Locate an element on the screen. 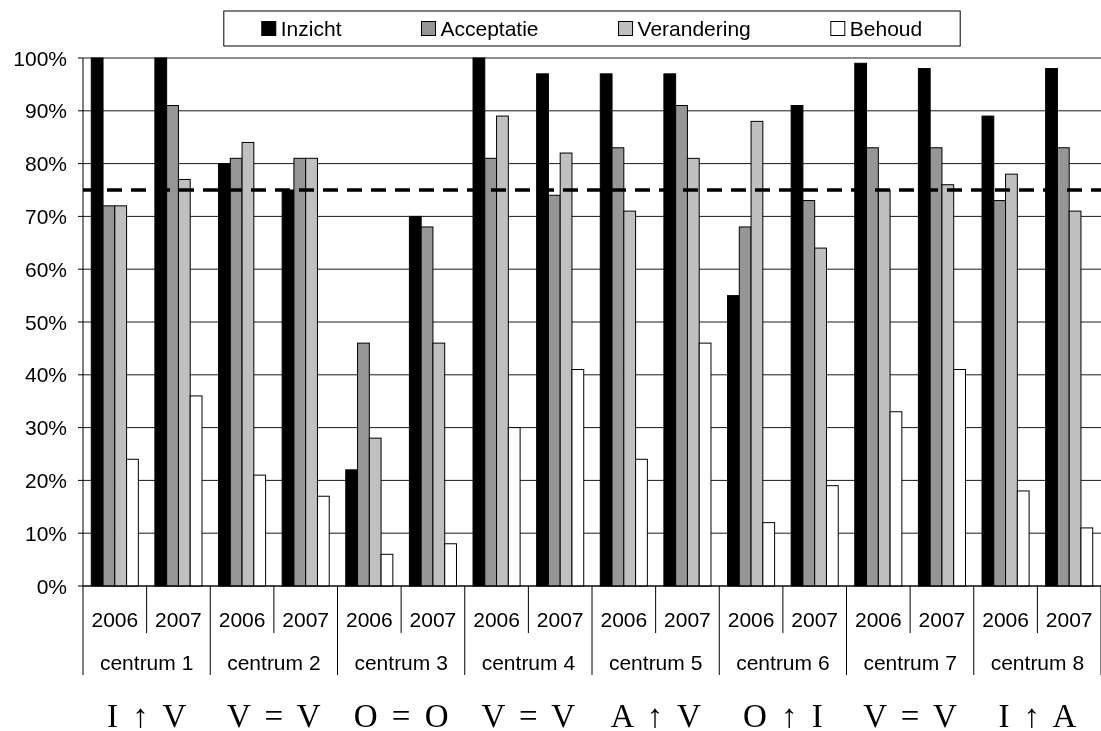 The height and width of the screenshot is (731, 1101). text: I ↑ V is located at coordinates (147, 714).